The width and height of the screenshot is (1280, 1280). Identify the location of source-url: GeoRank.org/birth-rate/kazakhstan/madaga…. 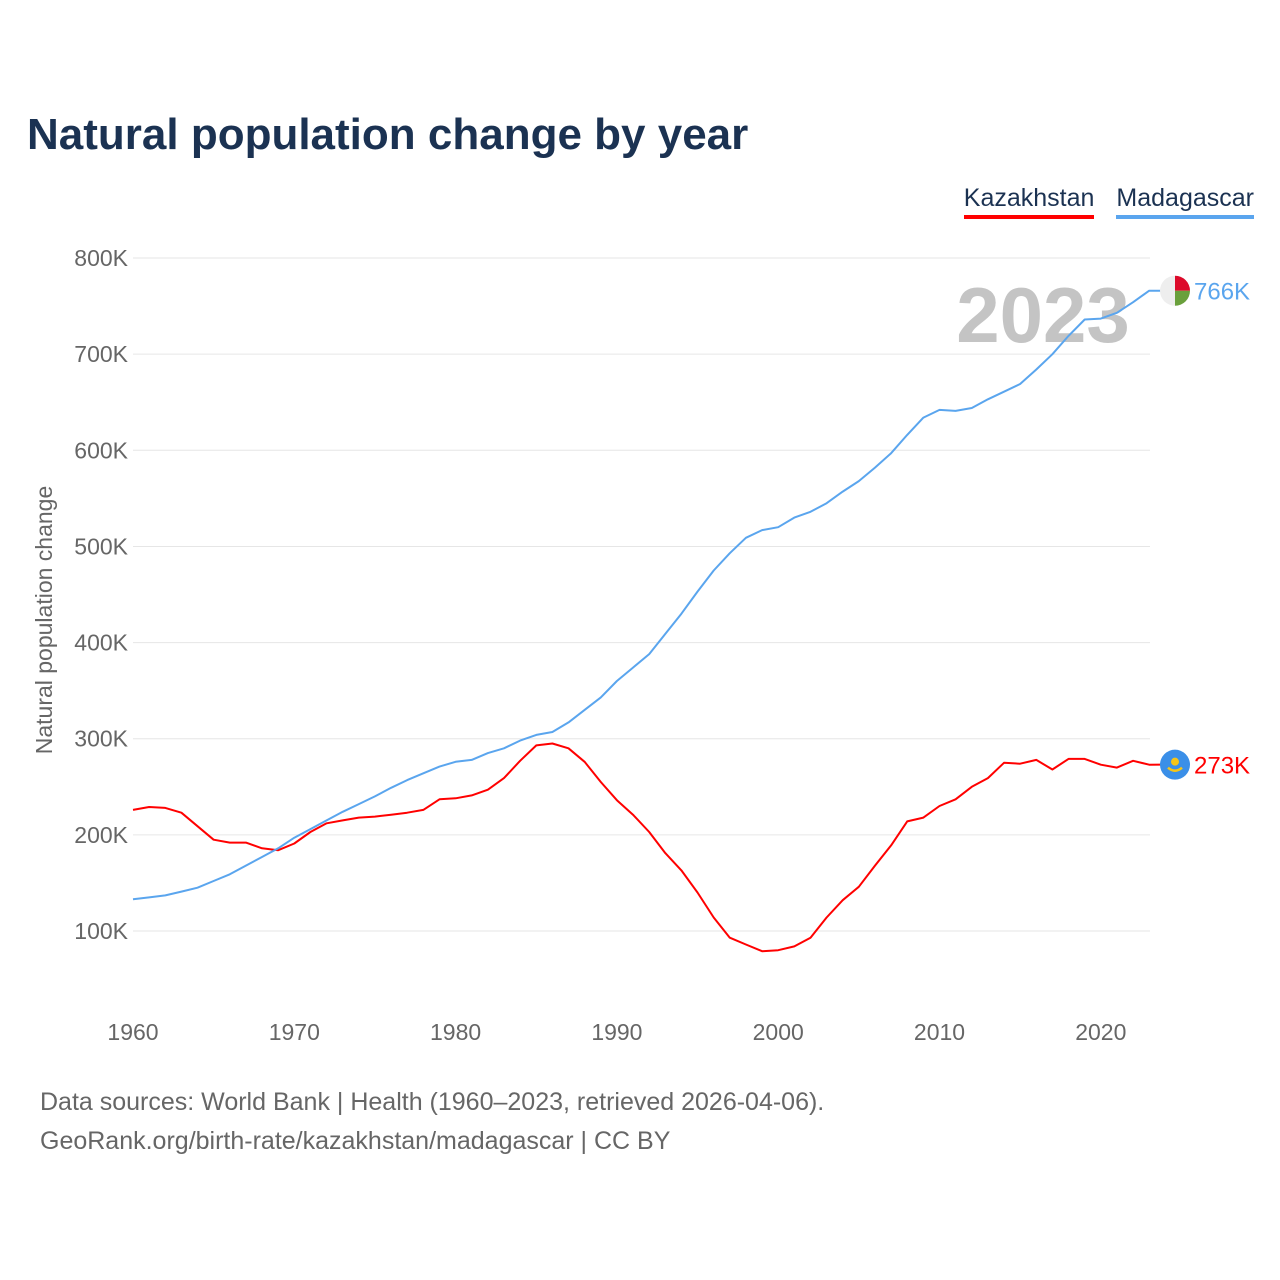
(355, 1141).